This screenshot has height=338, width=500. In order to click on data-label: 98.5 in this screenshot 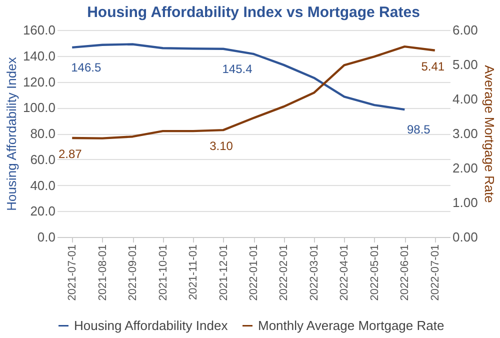, I will do `click(418, 129)`.